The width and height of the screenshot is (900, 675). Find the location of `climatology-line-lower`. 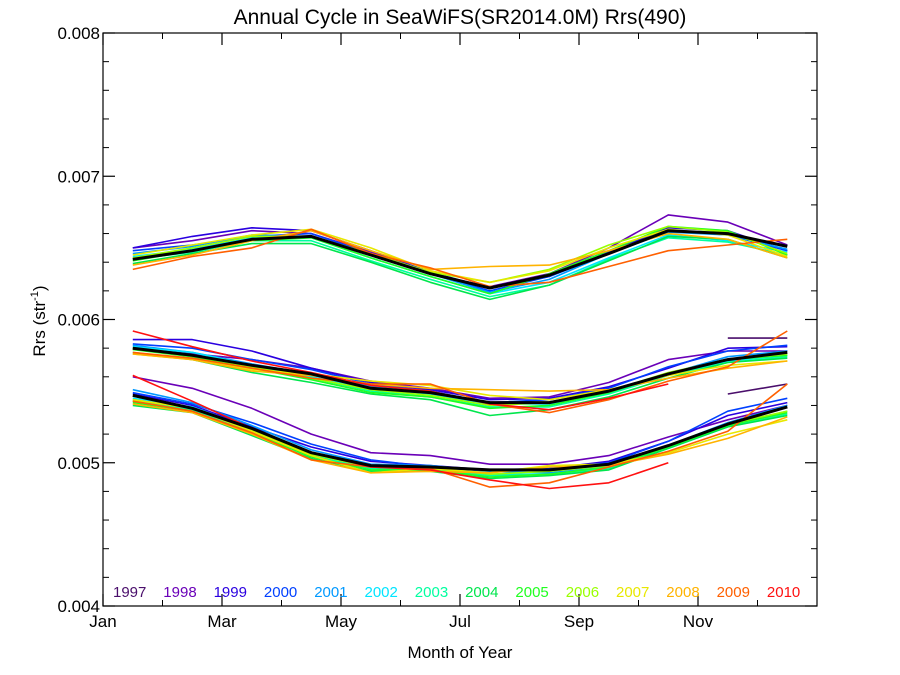

climatology-line-lower is located at coordinates (460, 432).